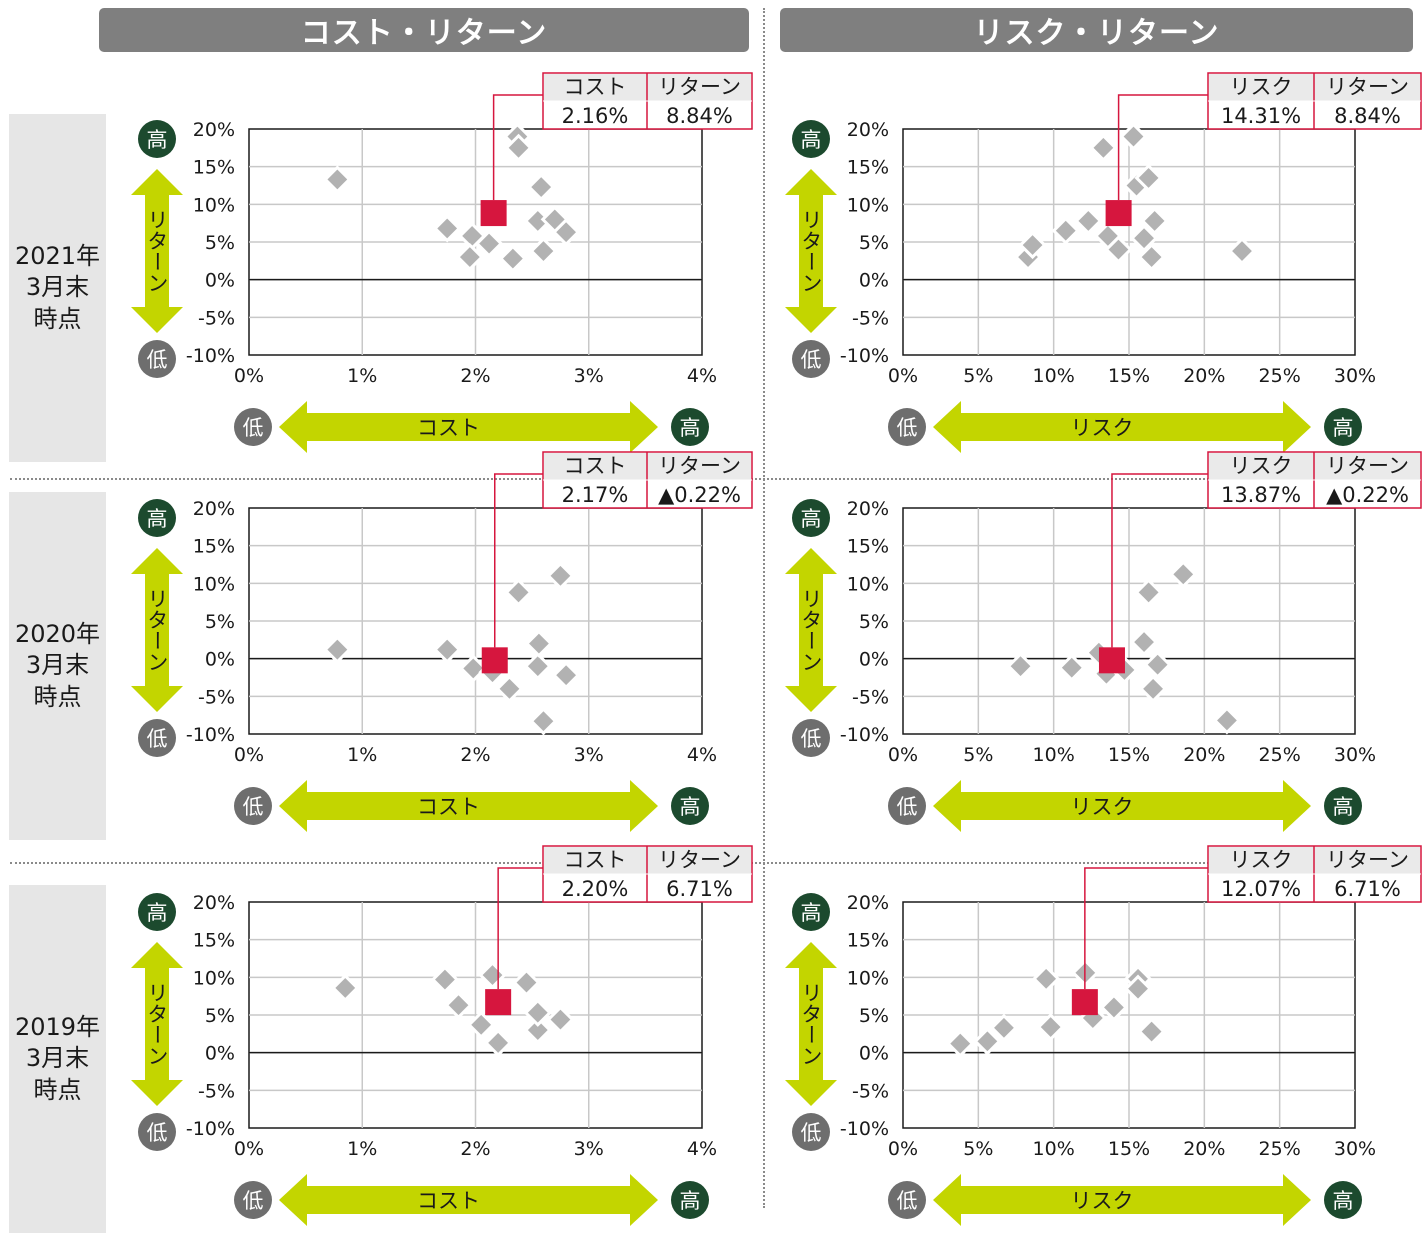 This screenshot has width=1423, height=1251. I want to click on y-tick-label: -5%, so click(216, 1091).